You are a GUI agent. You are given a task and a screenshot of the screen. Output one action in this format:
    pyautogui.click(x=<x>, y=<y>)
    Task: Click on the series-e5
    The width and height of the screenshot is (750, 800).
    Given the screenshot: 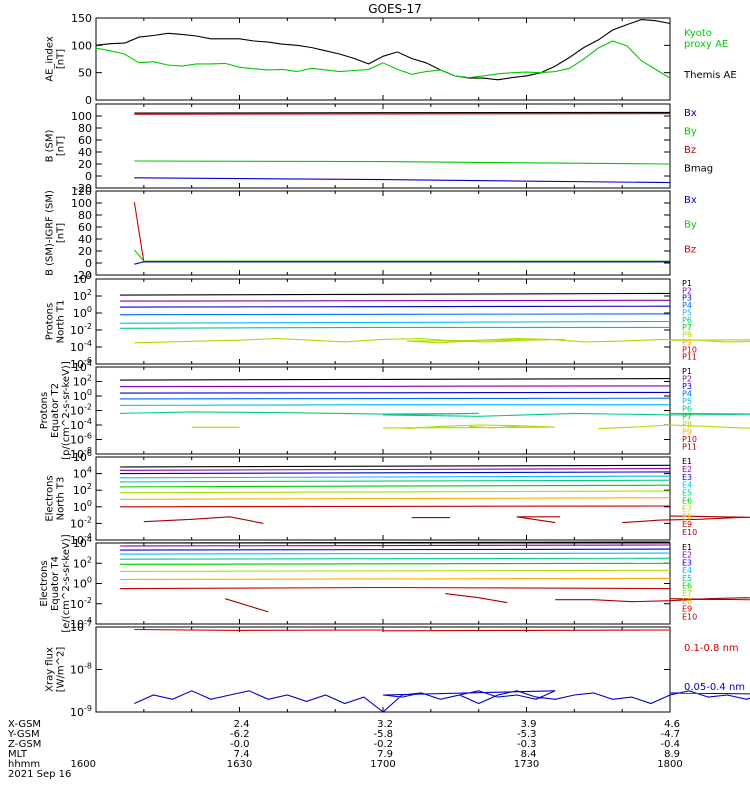 What is the action you would take?
    pyautogui.click(x=395, y=481)
    